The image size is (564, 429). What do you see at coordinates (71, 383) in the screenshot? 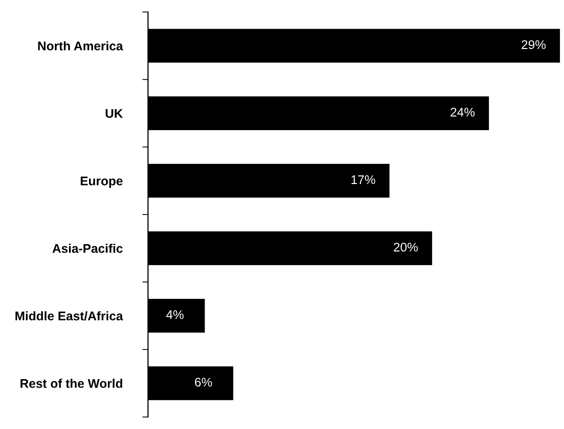
I see `y-tick-label: Rest of the World` at bounding box center [71, 383].